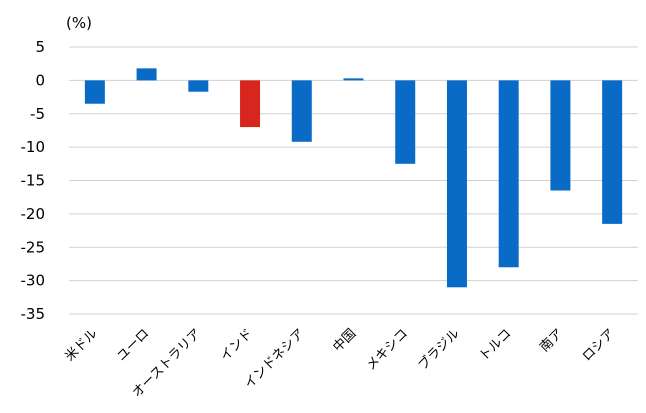 The height and width of the screenshot is (413, 646). I want to click on y-tick-label: -20, so click(33, 214).